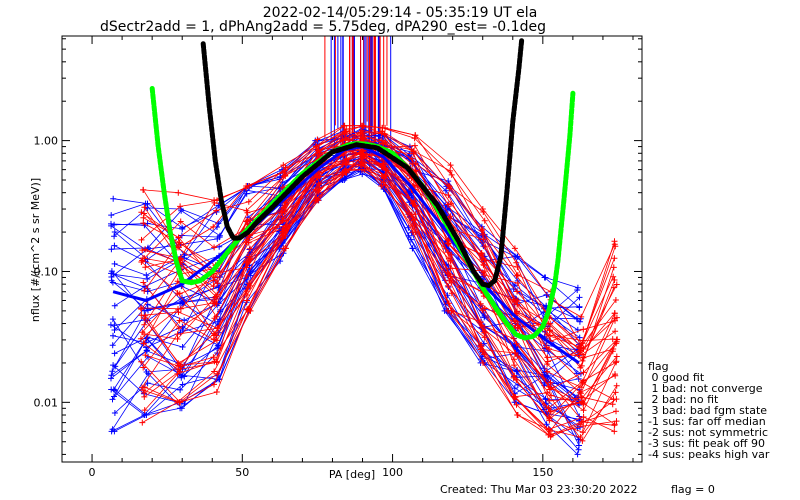 This screenshot has height=500, width=800. Describe the element at coordinates (539, 489) in the screenshot. I see `created-timestamp: Created: Thu Mar 03 23:30:20 2022` at that location.